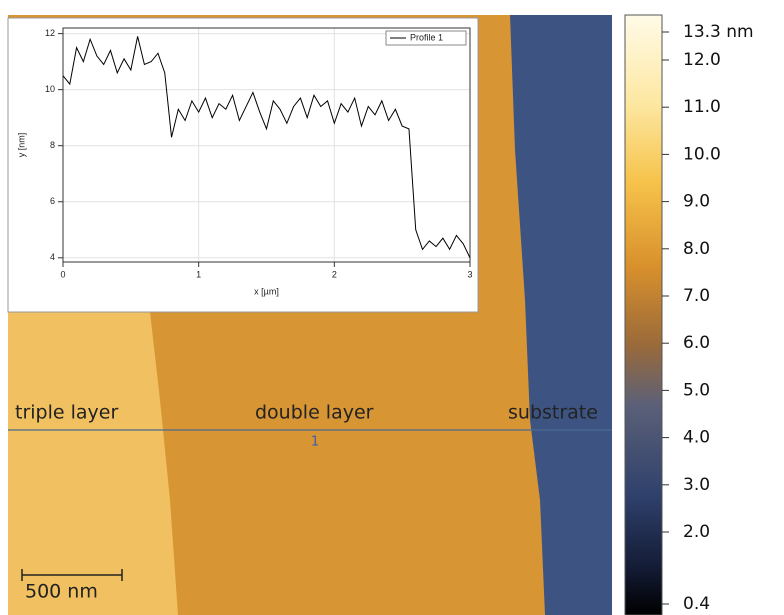 Image resolution: width=784 pixels, height=615 pixels. What do you see at coordinates (21, 145) in the screenshot?
I see `y-axis-label: y [nm]` at bounding box center [21, 145].